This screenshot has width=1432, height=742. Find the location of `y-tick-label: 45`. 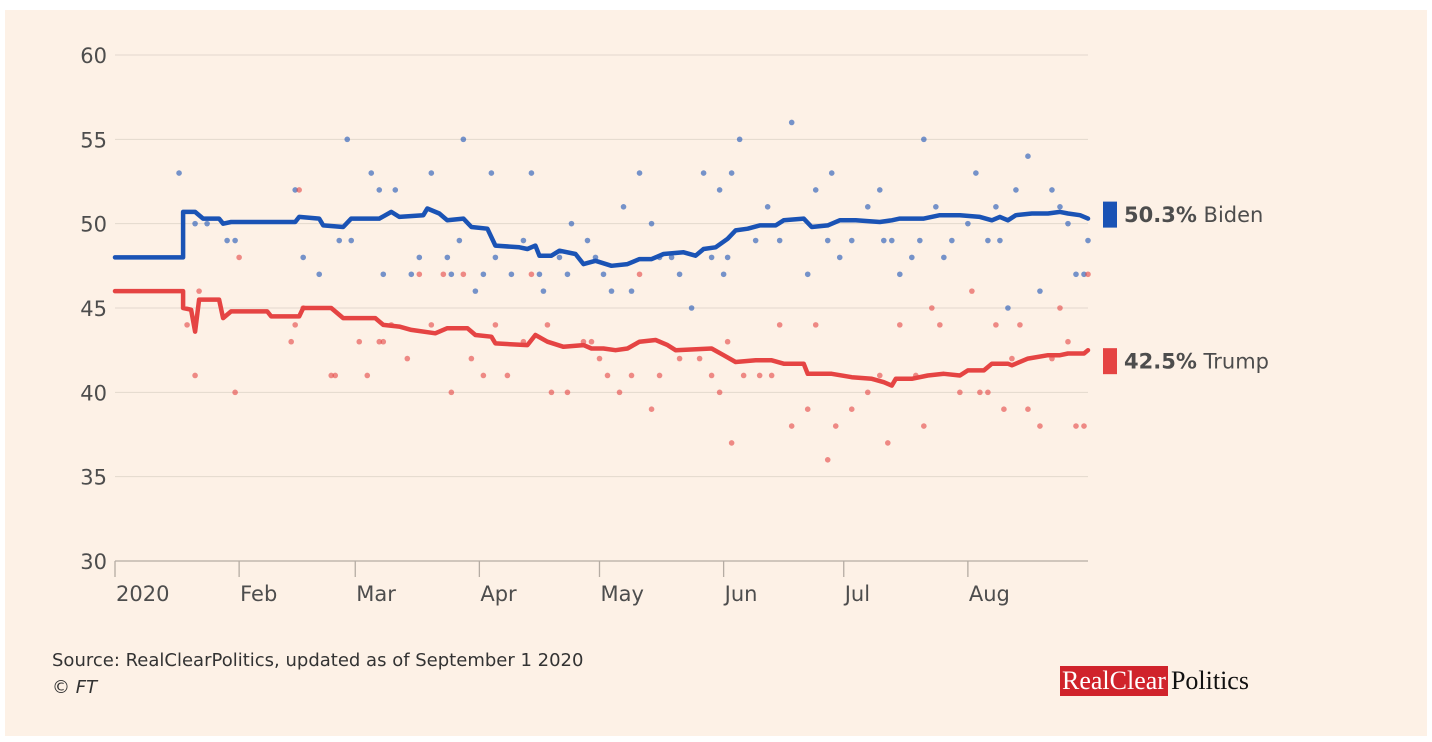

y-tick-label: 45 is located at coordinates (93, 309).